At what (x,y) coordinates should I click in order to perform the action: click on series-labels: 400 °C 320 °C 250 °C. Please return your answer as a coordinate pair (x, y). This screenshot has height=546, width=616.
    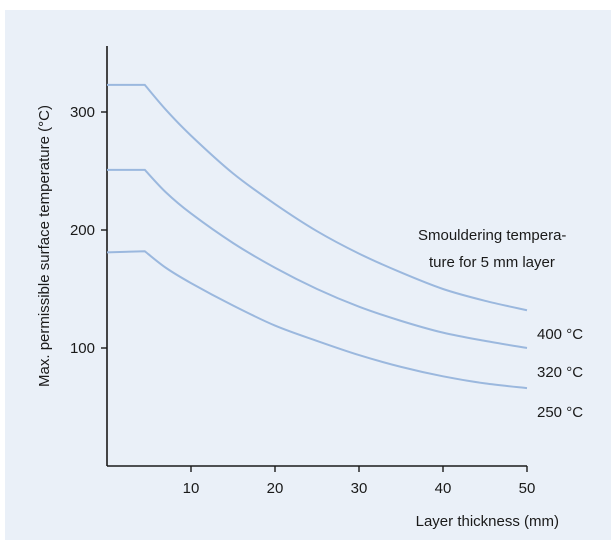
    Looking at the image, I should click on (560, 373).